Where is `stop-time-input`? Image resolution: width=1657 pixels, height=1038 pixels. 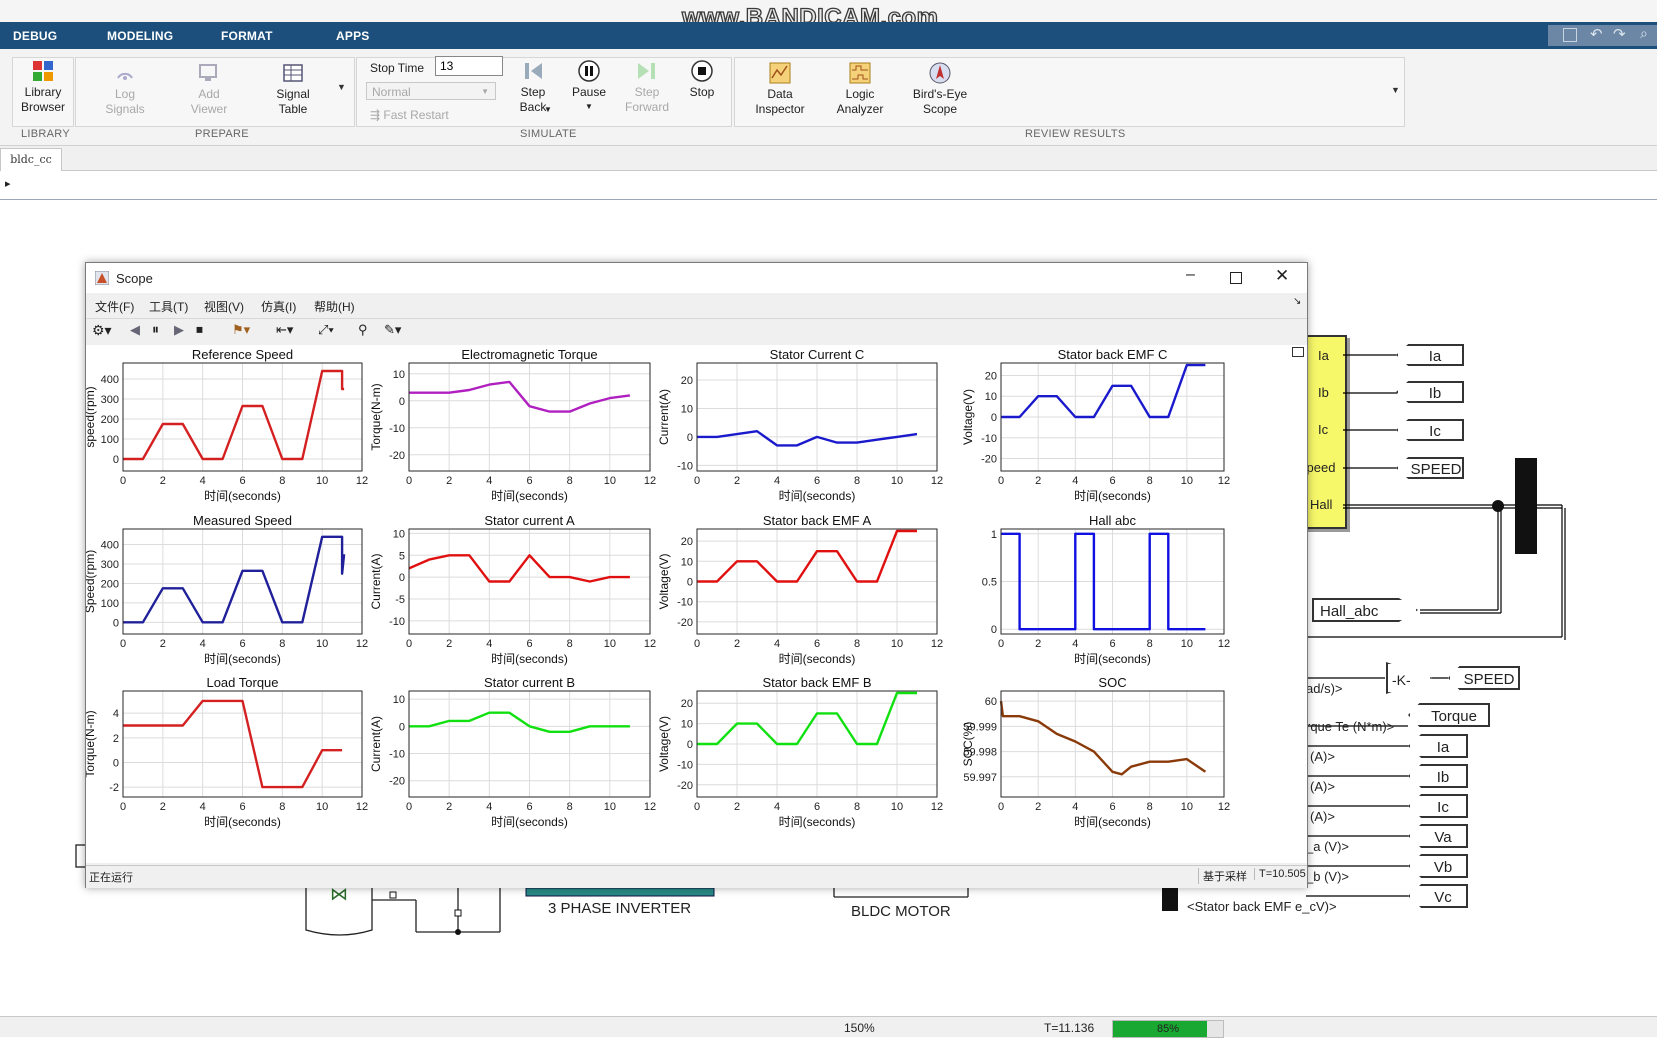 stop-time-input is located at coordinates (469, 66).